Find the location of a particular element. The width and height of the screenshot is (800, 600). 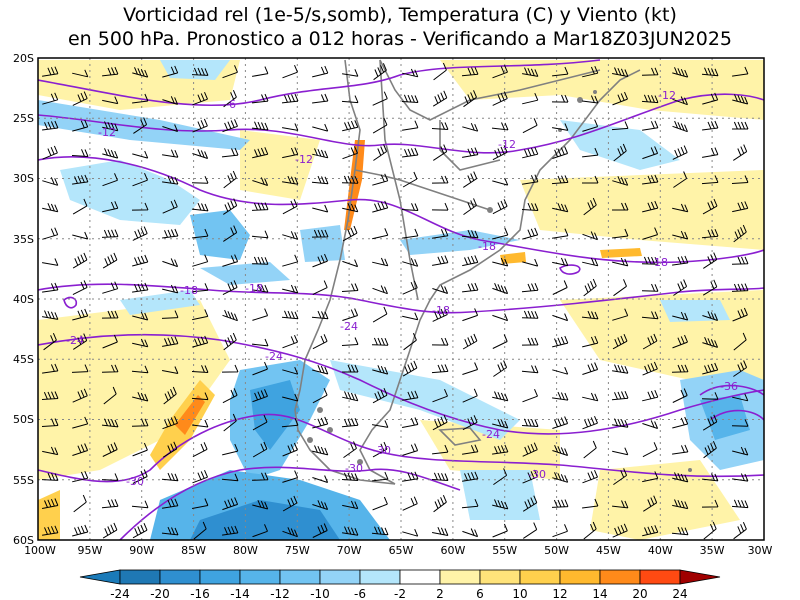

temp-label: -18 is located at coordinates (254, 288).